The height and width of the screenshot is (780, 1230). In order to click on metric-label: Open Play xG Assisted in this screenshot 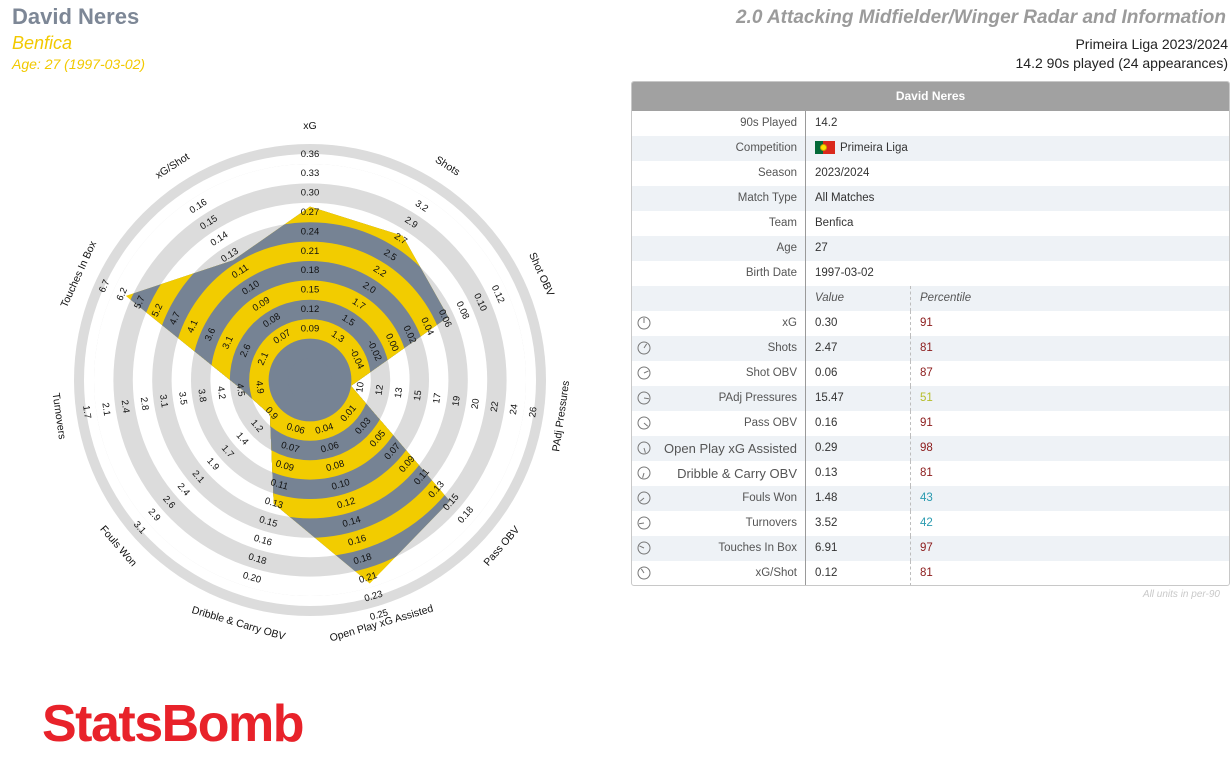, I will do `click(730, 448)`.